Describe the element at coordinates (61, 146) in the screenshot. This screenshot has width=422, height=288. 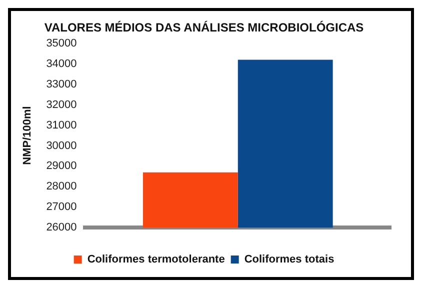
I see `y-tick-label: 30000` at that location.